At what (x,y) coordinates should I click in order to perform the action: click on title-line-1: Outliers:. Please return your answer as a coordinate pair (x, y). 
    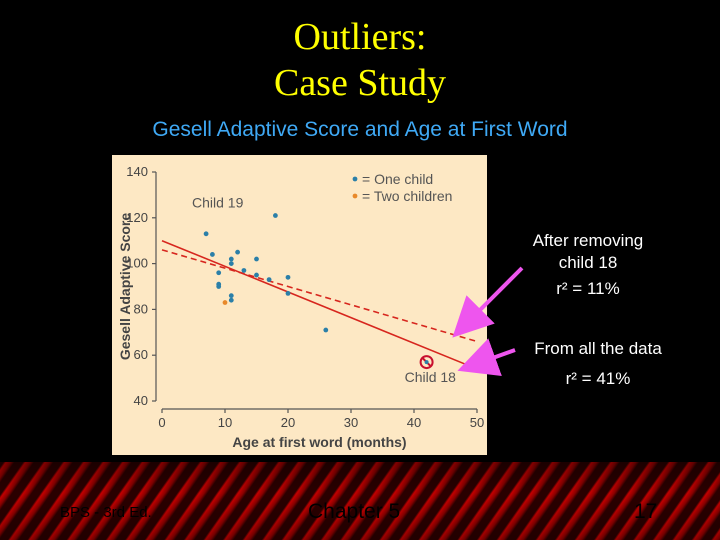
    Looking at the image, I should click on (360, 37).